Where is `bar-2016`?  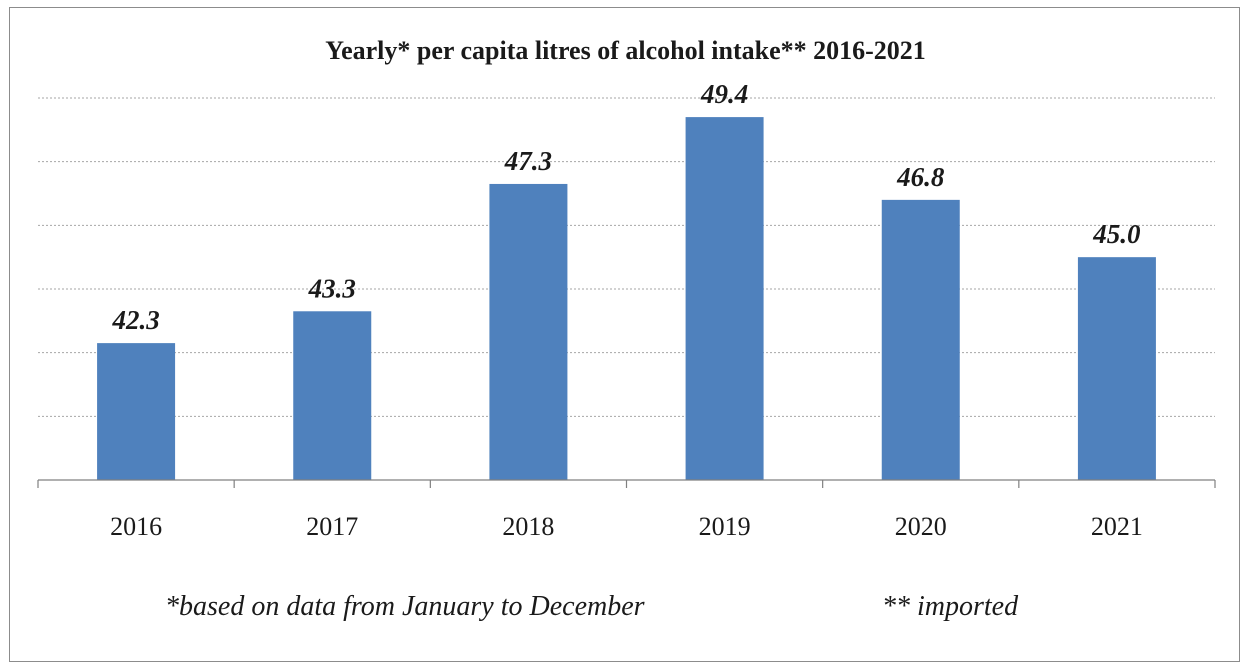
bar-2016 is located at coordinates (136, 411).